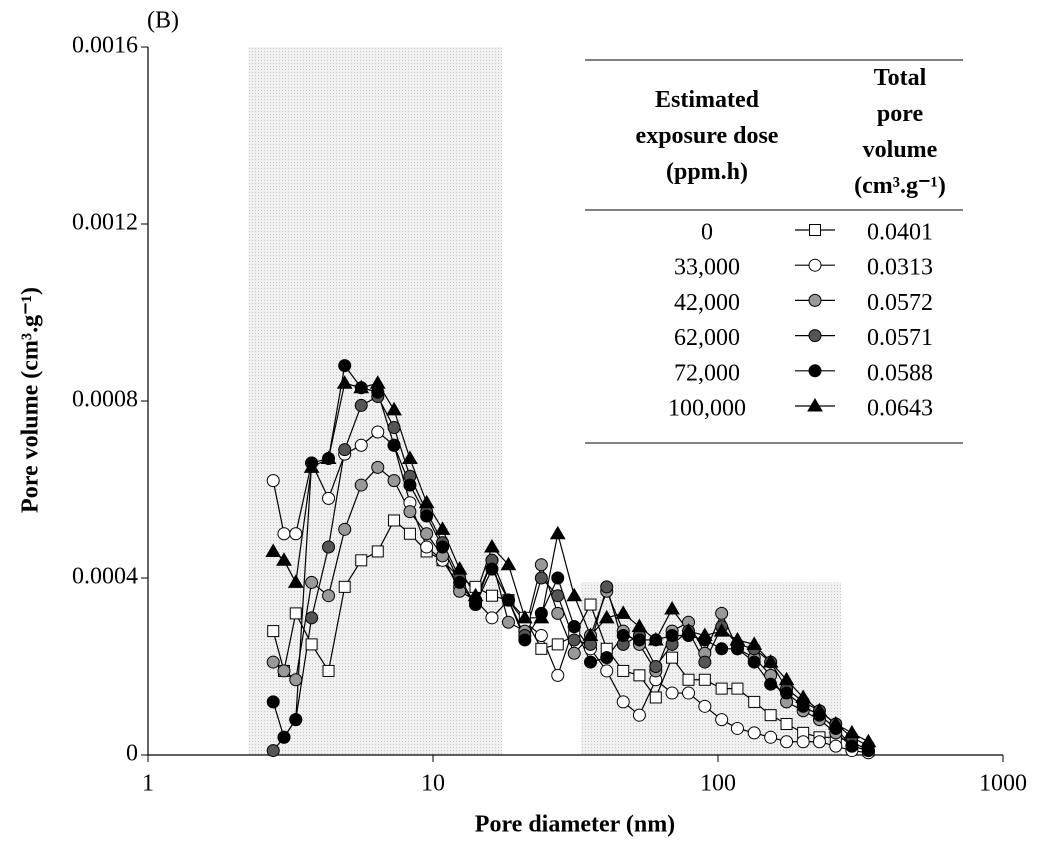  What do you see at coordinates (105, 400) in the screenshot?
I see `y-tick-label: 0.0008` at bounding box center [105, 400].